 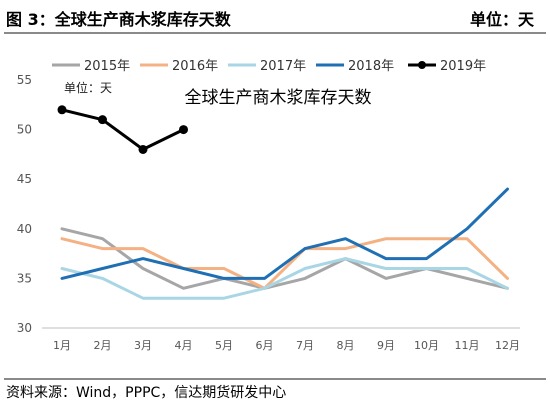 What do you see at coordinates (146, 393) in the screenshot?
I see `source-note: 资料来源：Wind，PPPC，信达期货研发中心` at bounding box center [146, 393].